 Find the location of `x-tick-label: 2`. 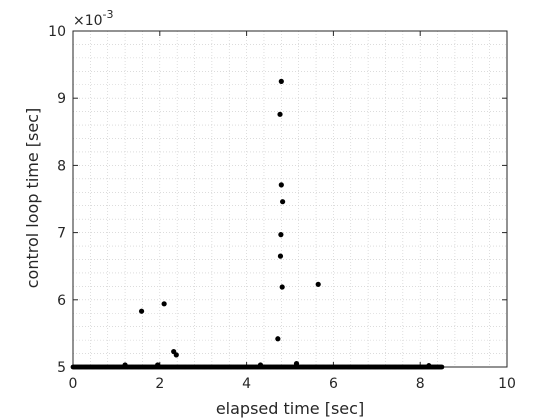

x-tick-label: 2 is located at coordinates (159, 384).